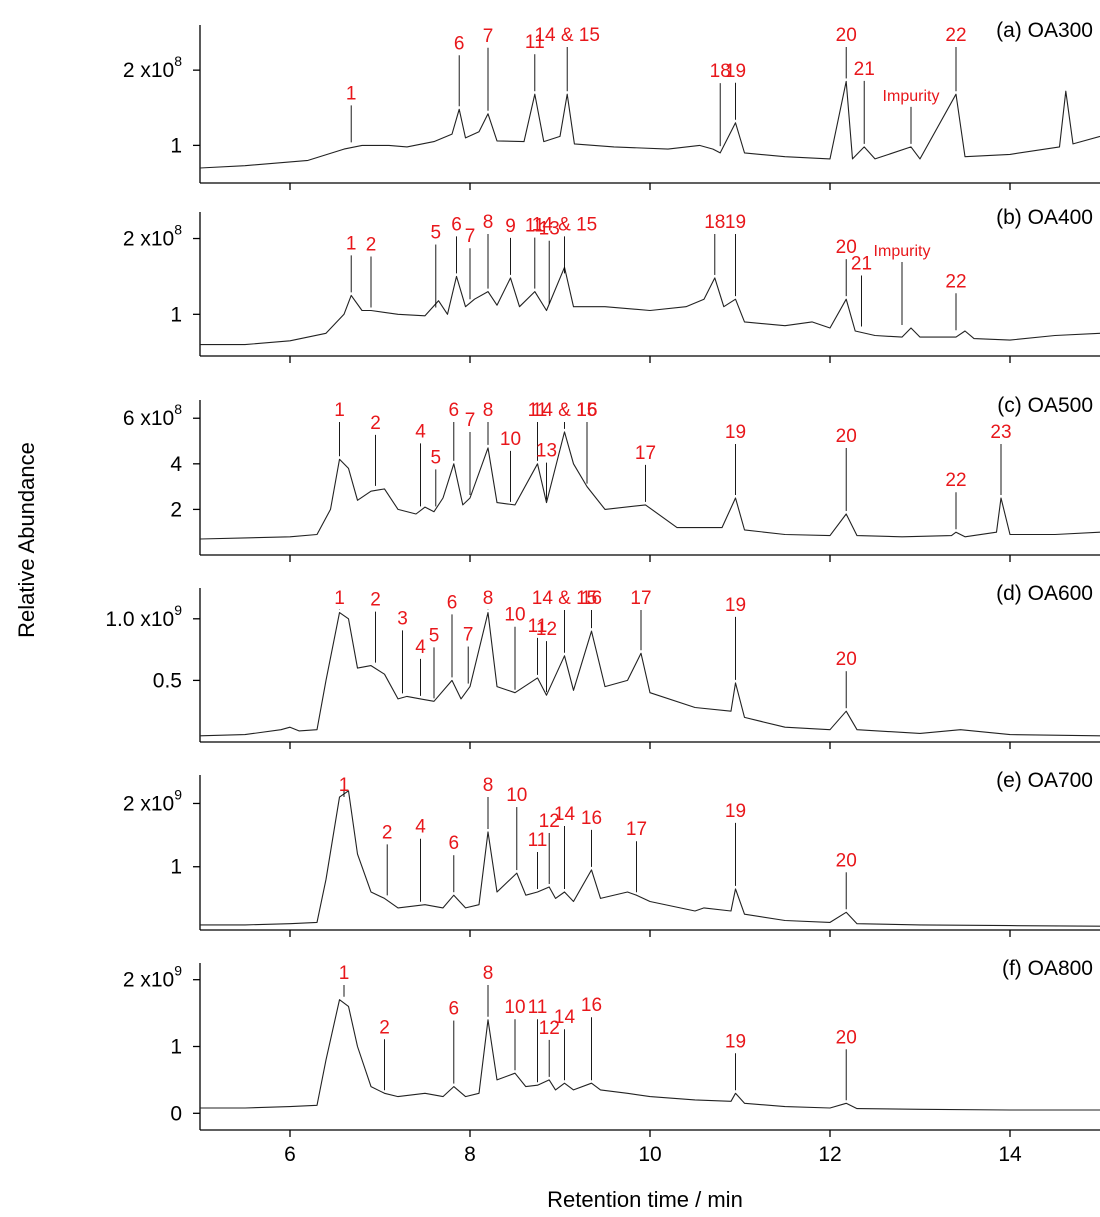 The image size is (1100, 1217). What do you see at coordinates (176, 464) in the screenshot?
I see `y-tick-label: 4` at bounding box center [176, 464].